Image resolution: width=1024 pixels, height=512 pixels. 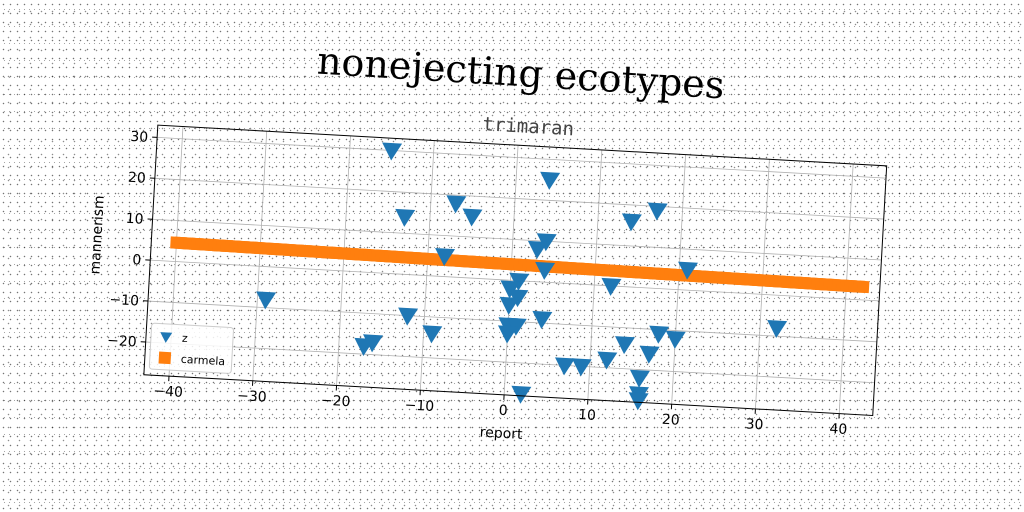 I want to click on x-tick-label: −40, so click(x=168, y=392).